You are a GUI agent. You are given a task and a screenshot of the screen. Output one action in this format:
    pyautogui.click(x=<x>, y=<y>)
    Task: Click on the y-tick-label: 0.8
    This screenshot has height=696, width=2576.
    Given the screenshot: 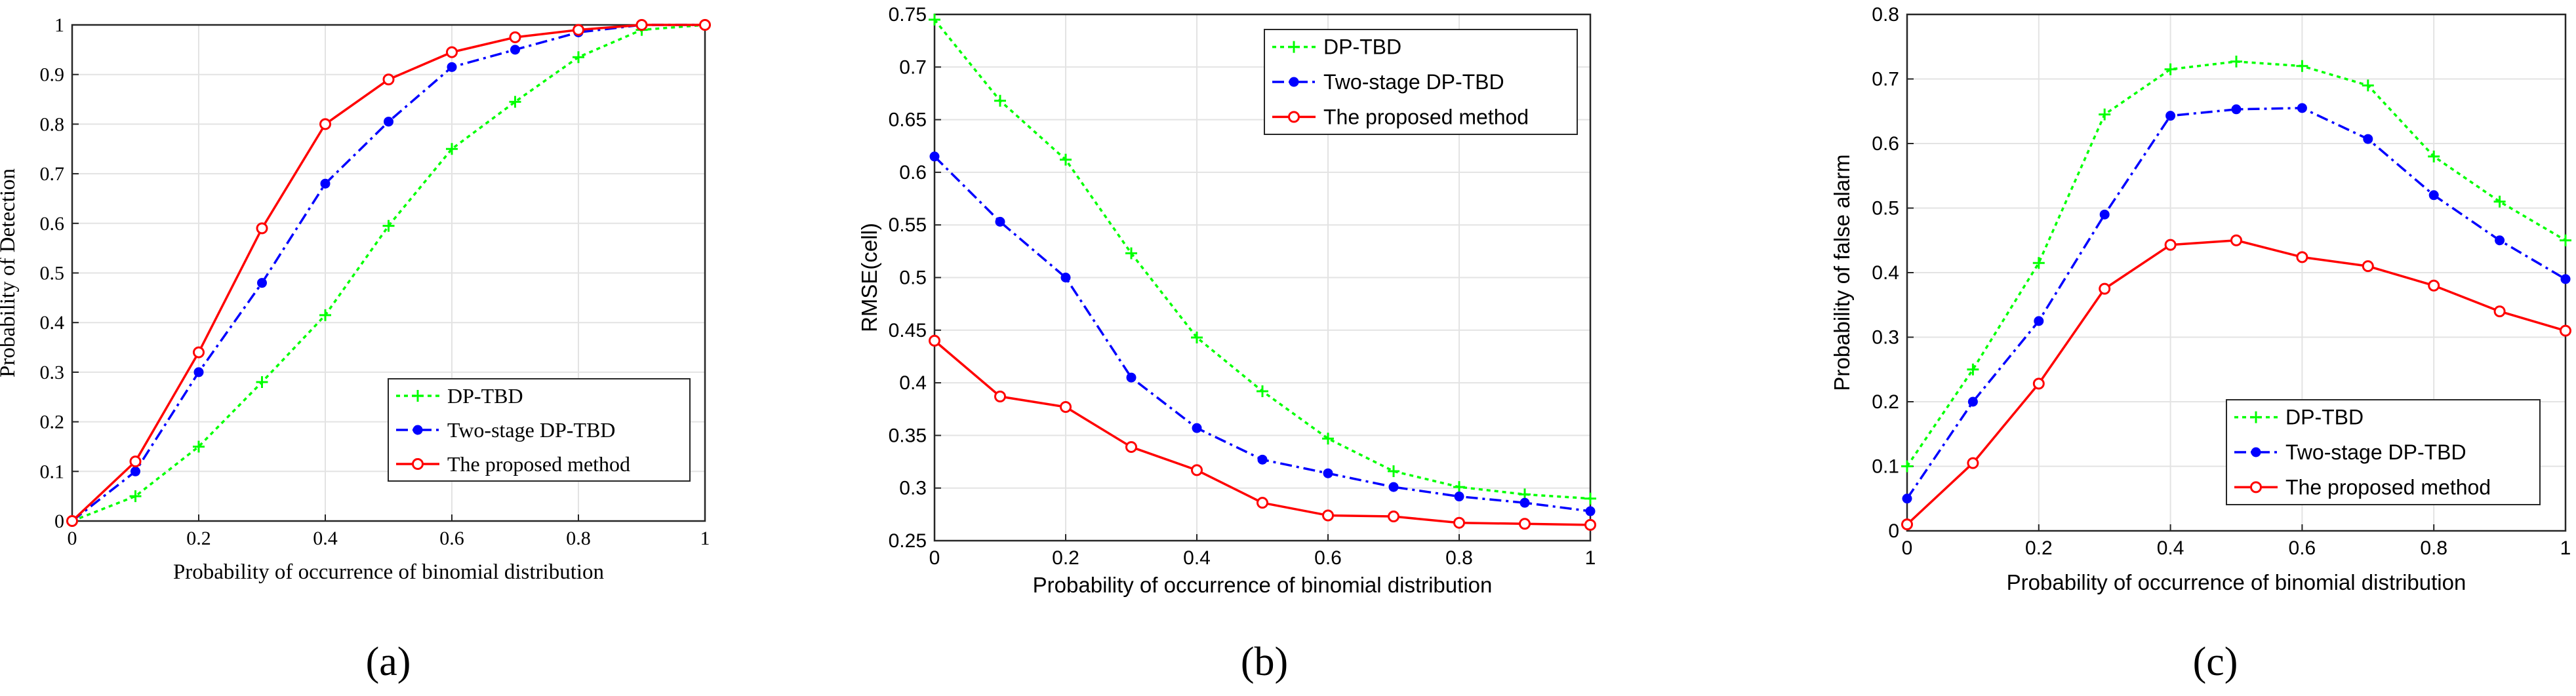 What is the action you would take?
    pyautogui.click(x=52, y=124)
    